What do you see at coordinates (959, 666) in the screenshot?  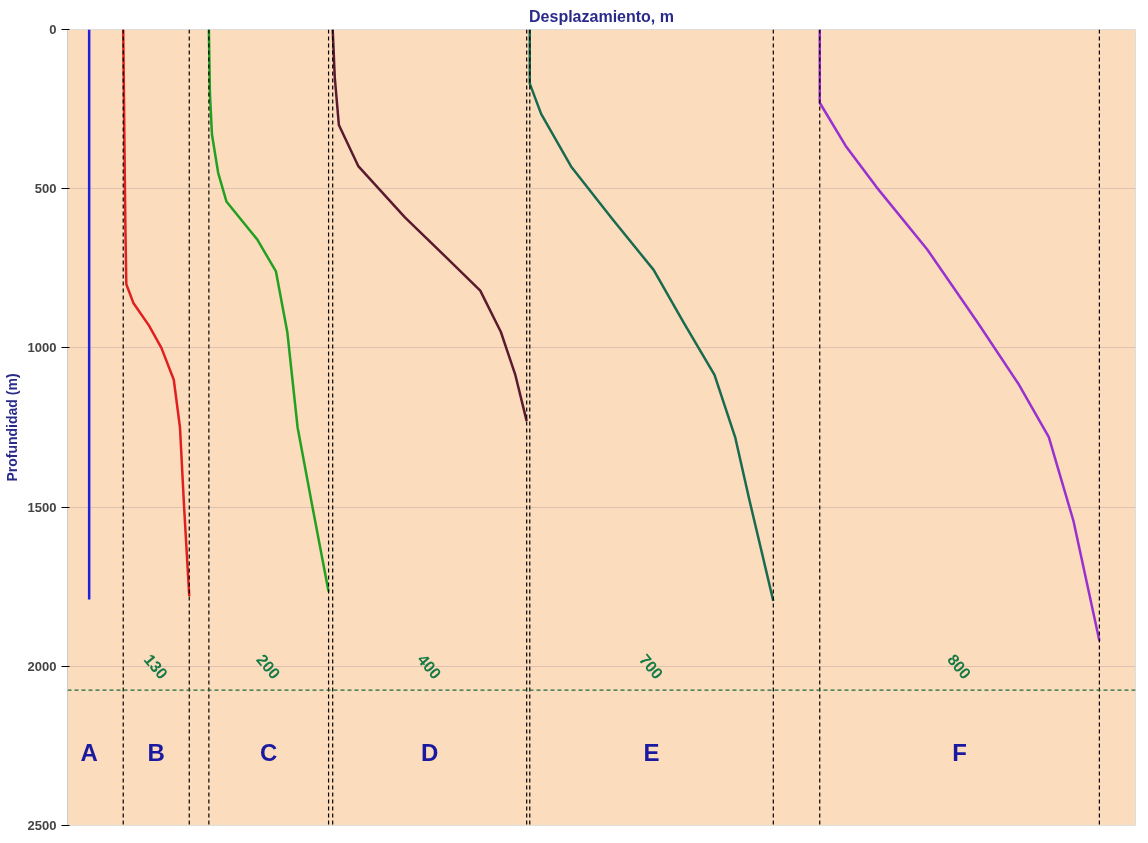 I see `annotation: 800` at bounding box center [959, 666].